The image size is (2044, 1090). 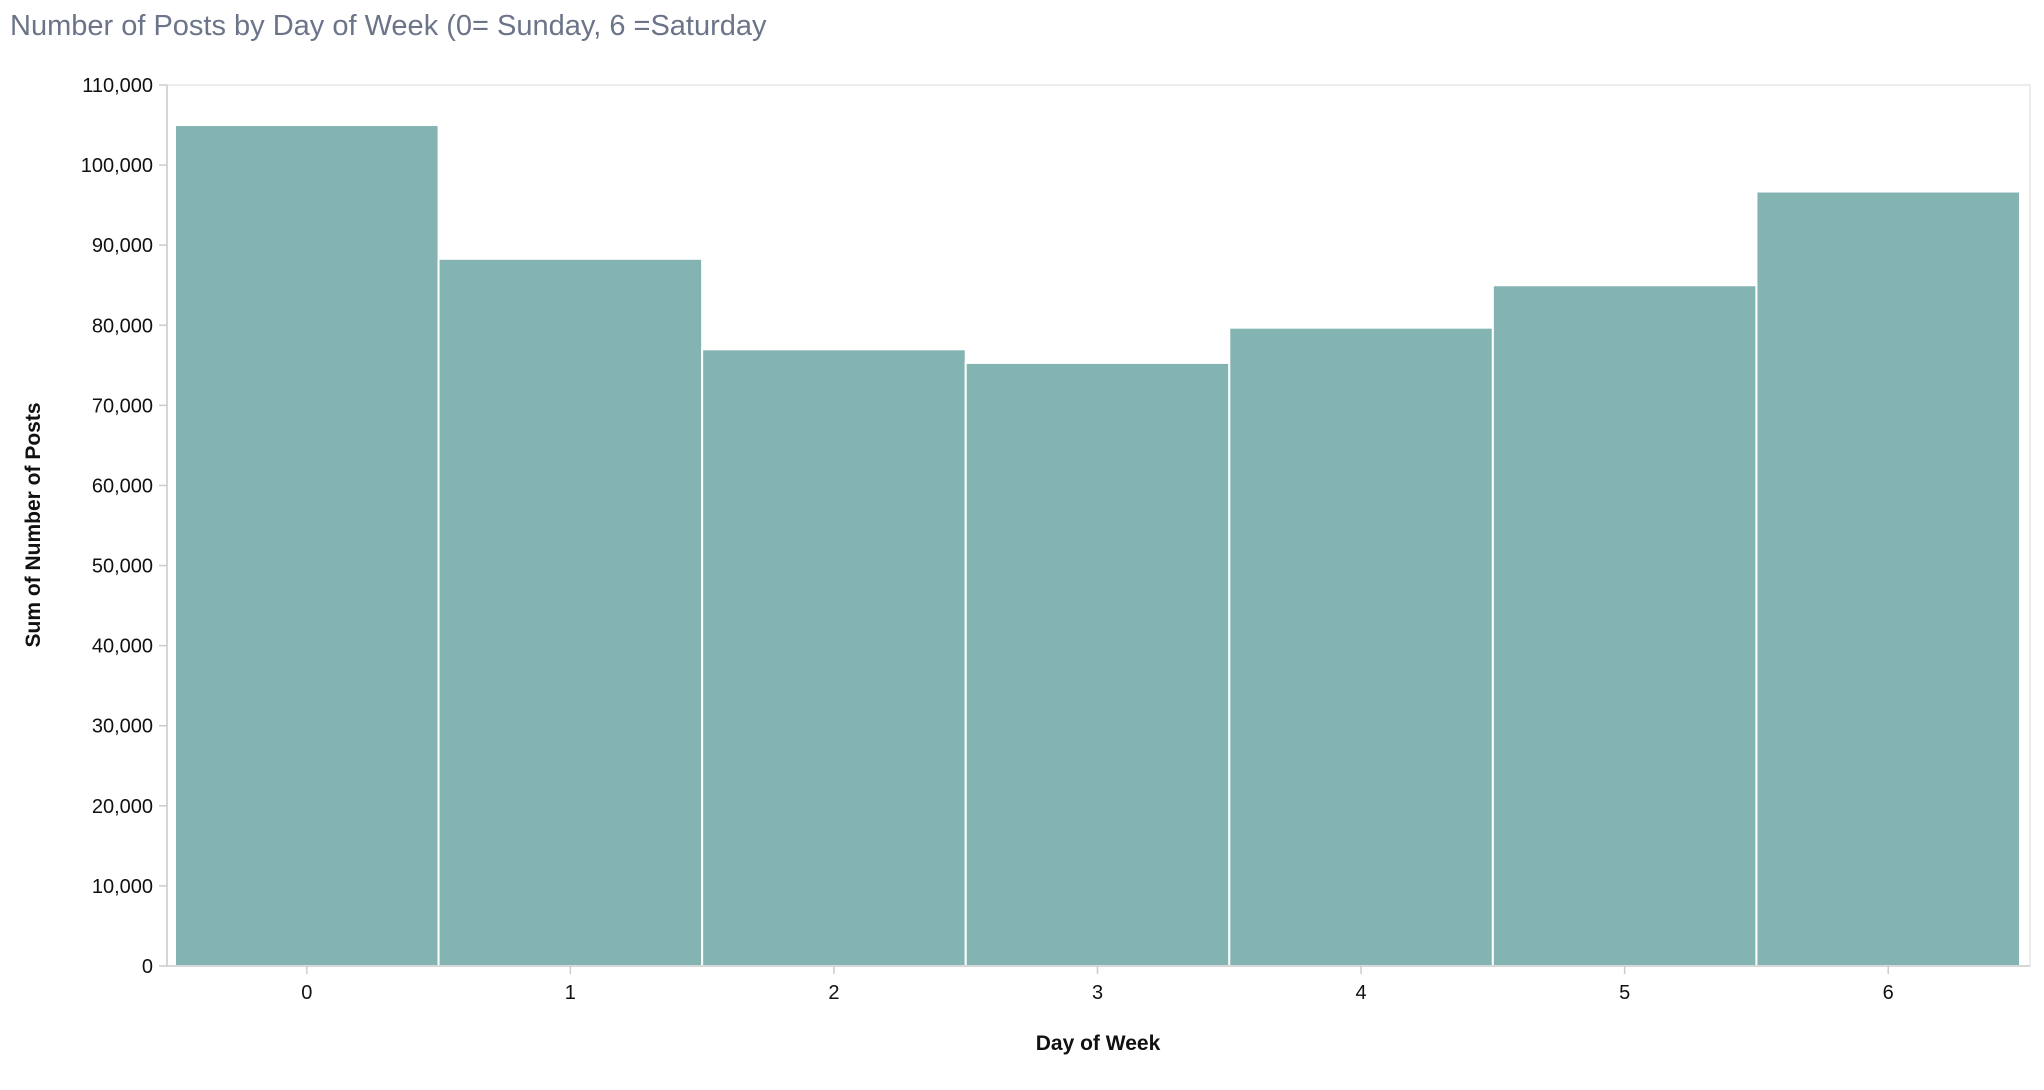 I want to click on x-tick-label: 5, so click(x=1624, y=993).